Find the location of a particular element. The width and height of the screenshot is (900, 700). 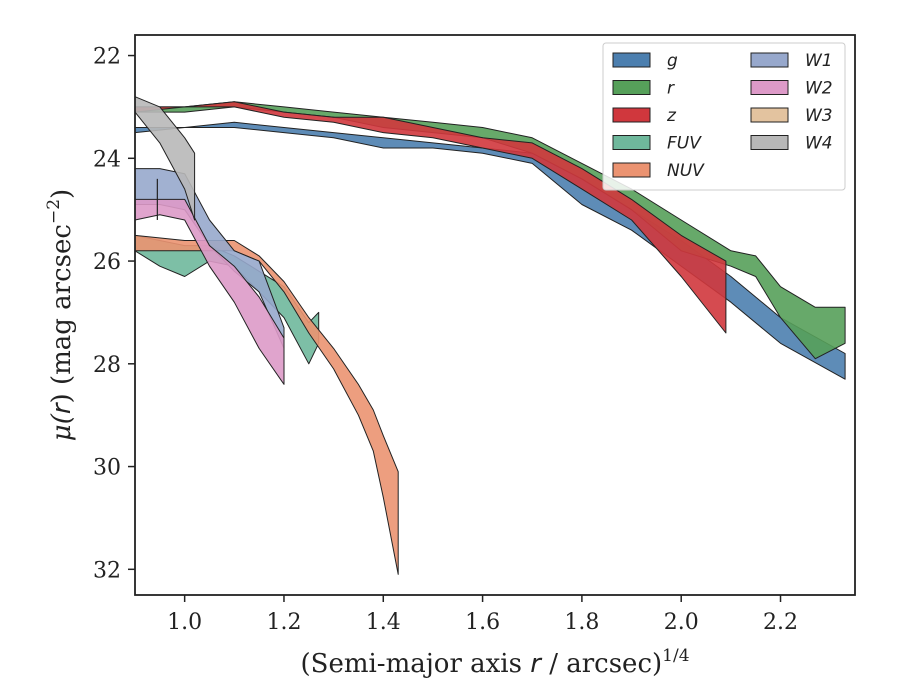

y-tick-label: 28 is located at coordinates (107, 365).